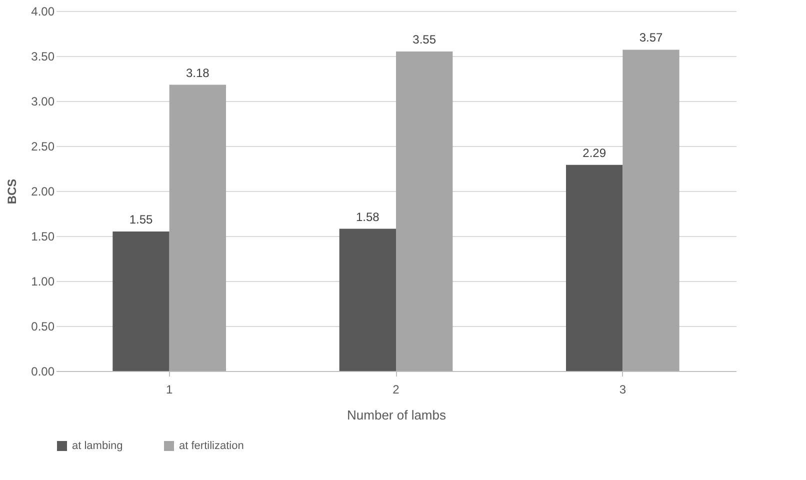 This screenshot has height=480, width=806. Describe the element at coordinates (651, 37) in the screenshot. I see `data-label: 3.57` at that location.